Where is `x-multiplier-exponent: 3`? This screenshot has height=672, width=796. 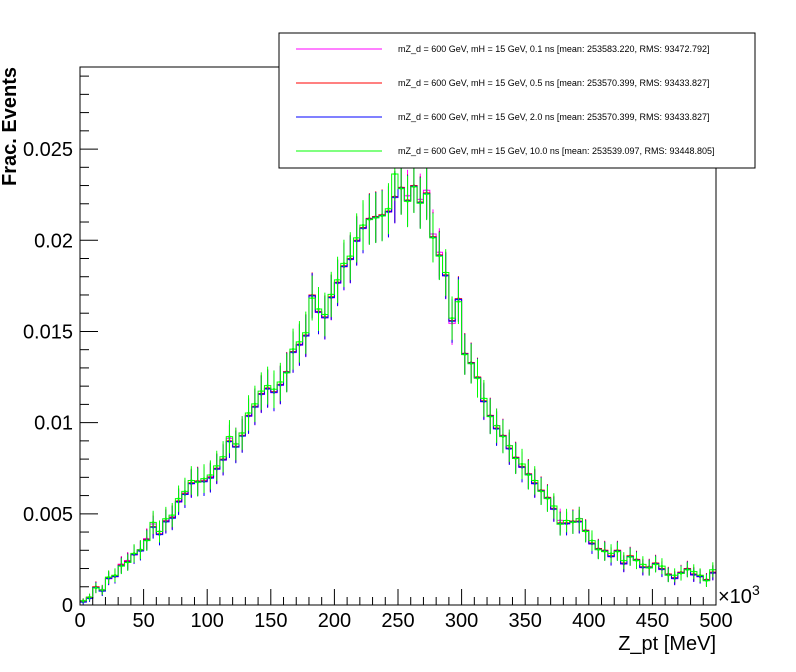
x-multiplier-exponent: 3 is located at coordinates (756, 590).